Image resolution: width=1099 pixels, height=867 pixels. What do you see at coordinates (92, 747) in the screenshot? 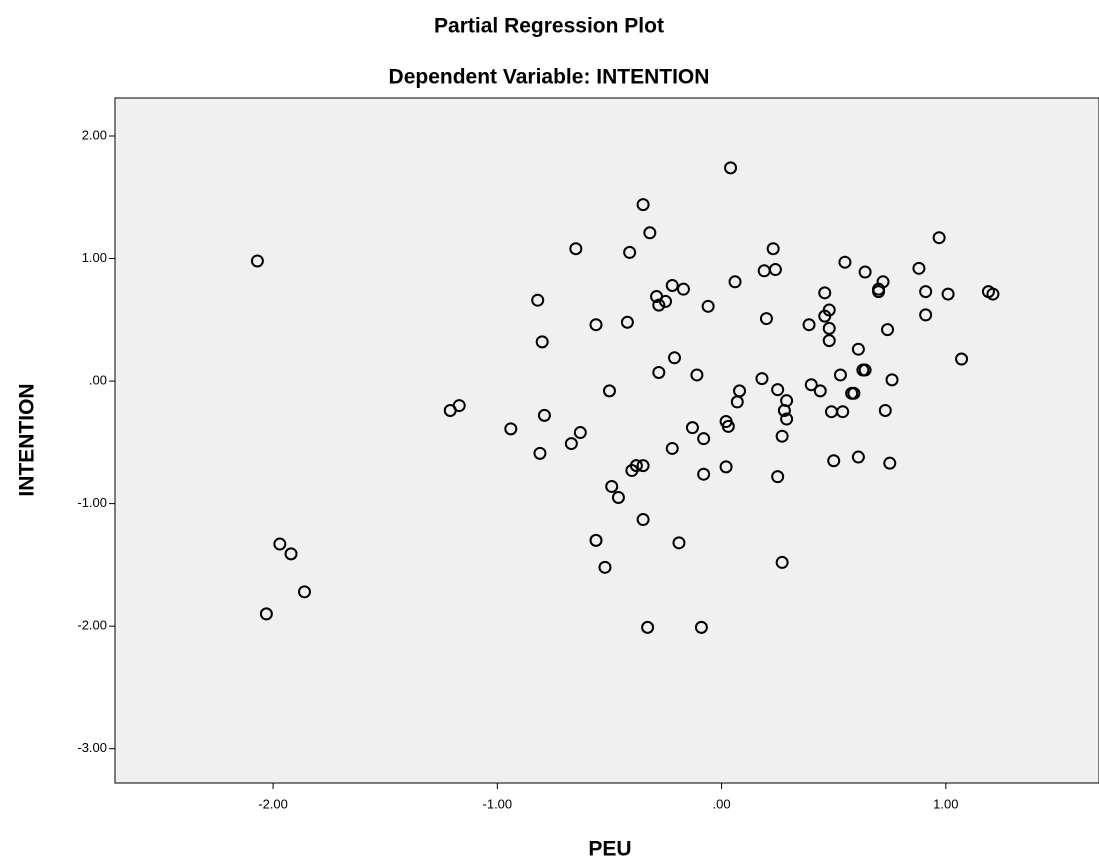
I see `y-tick-label: -3.00` at bounding box center [92, 747].